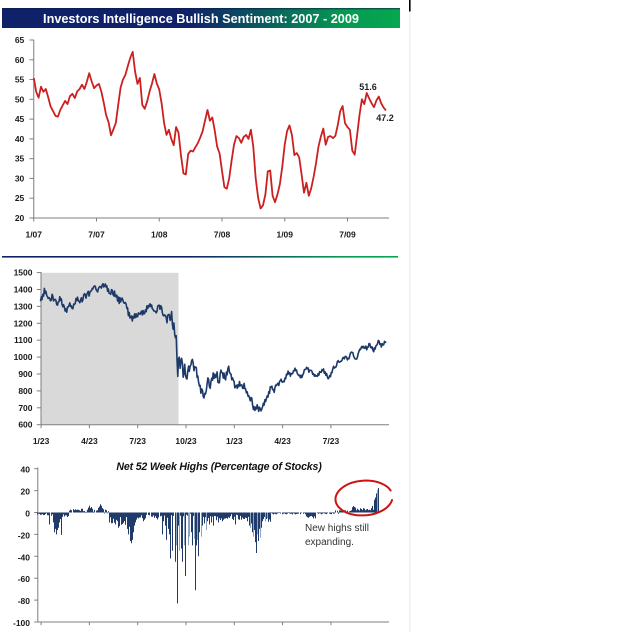 This screenshot has height=632, width=640. I want to click on svg-text: 800, so click(25, 391).